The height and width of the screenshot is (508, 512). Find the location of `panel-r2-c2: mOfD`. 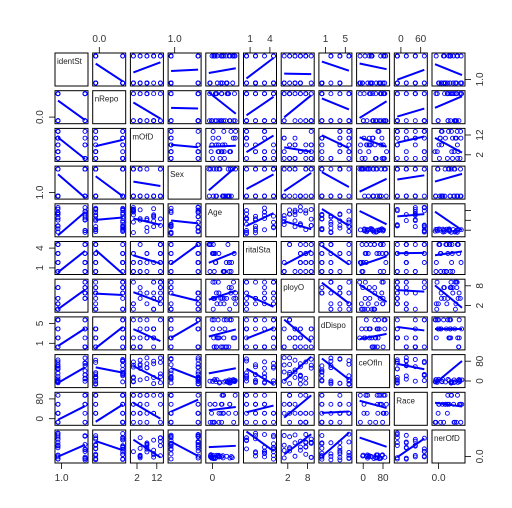

panel-r2-c2: mOfD is located at coordinates (146, 144).